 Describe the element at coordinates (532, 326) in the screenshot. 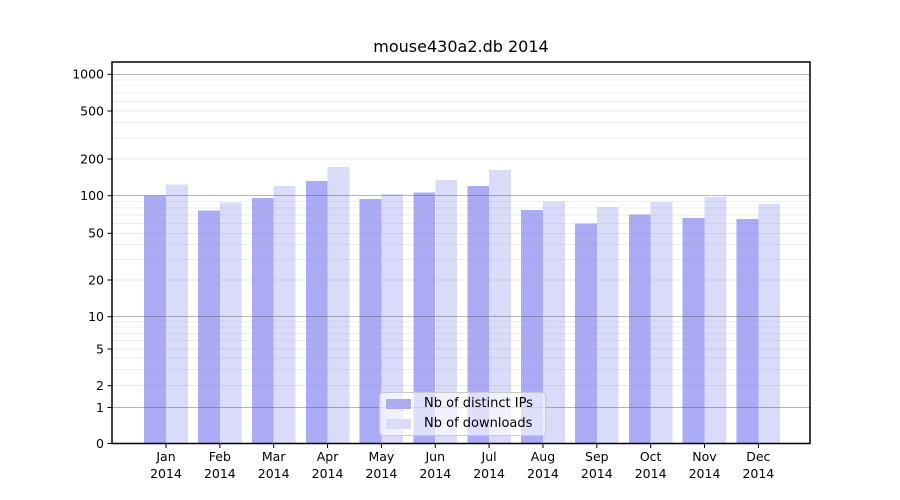

I see `bar-distinct-ips-aug` at that location.